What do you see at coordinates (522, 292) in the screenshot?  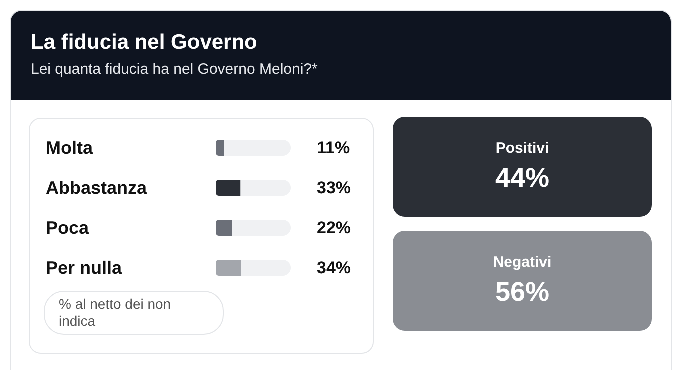 I see `text: 56%` at bounding box center [522, 292].